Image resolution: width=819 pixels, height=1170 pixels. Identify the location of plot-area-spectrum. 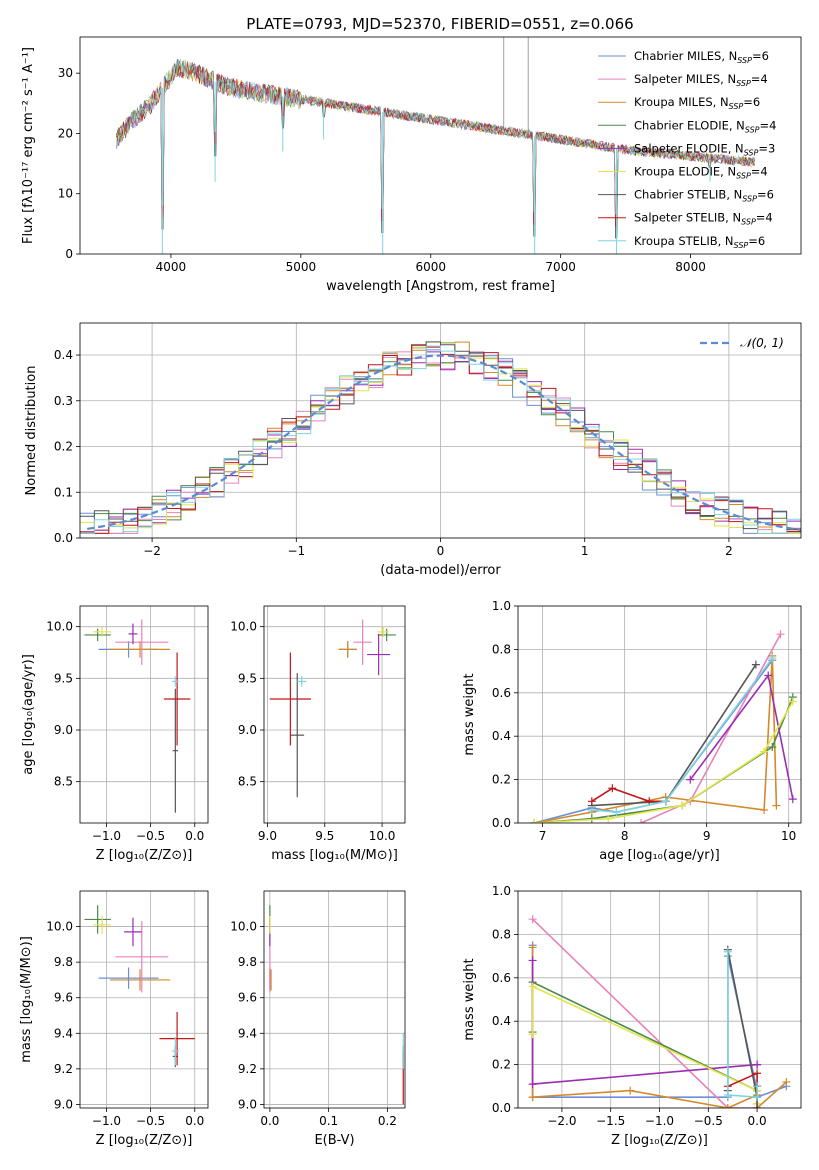
(436, 145).